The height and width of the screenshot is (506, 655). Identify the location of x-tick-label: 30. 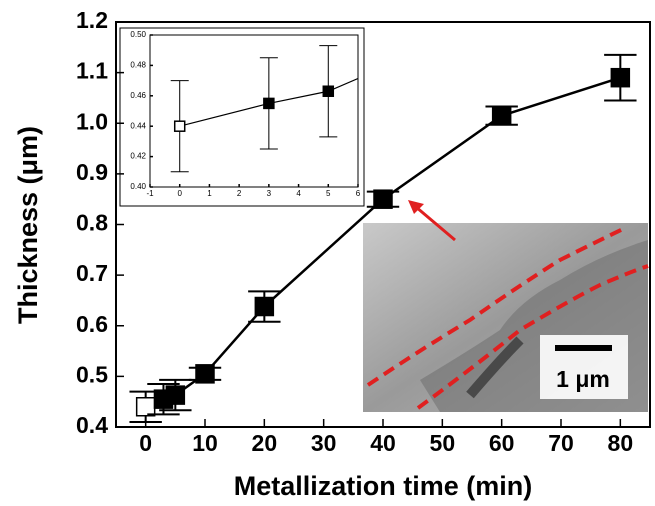
(324, 443).